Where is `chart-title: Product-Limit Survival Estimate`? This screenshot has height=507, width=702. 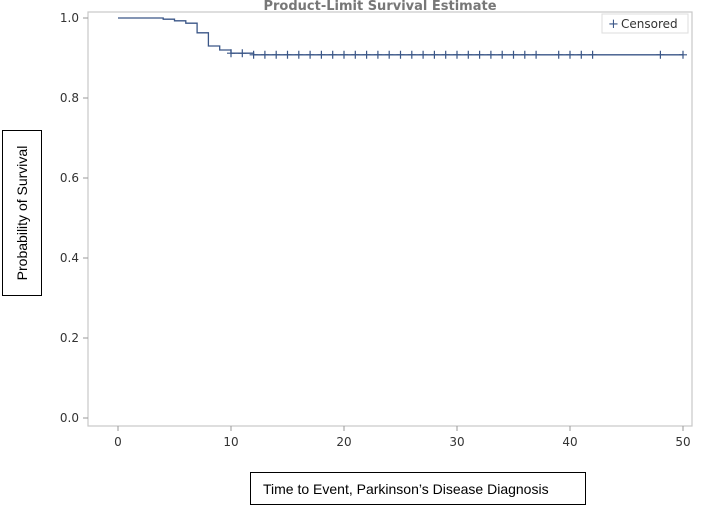 chart-title: Product-Limit Survival Estimate is located at coordinates (379, 7).